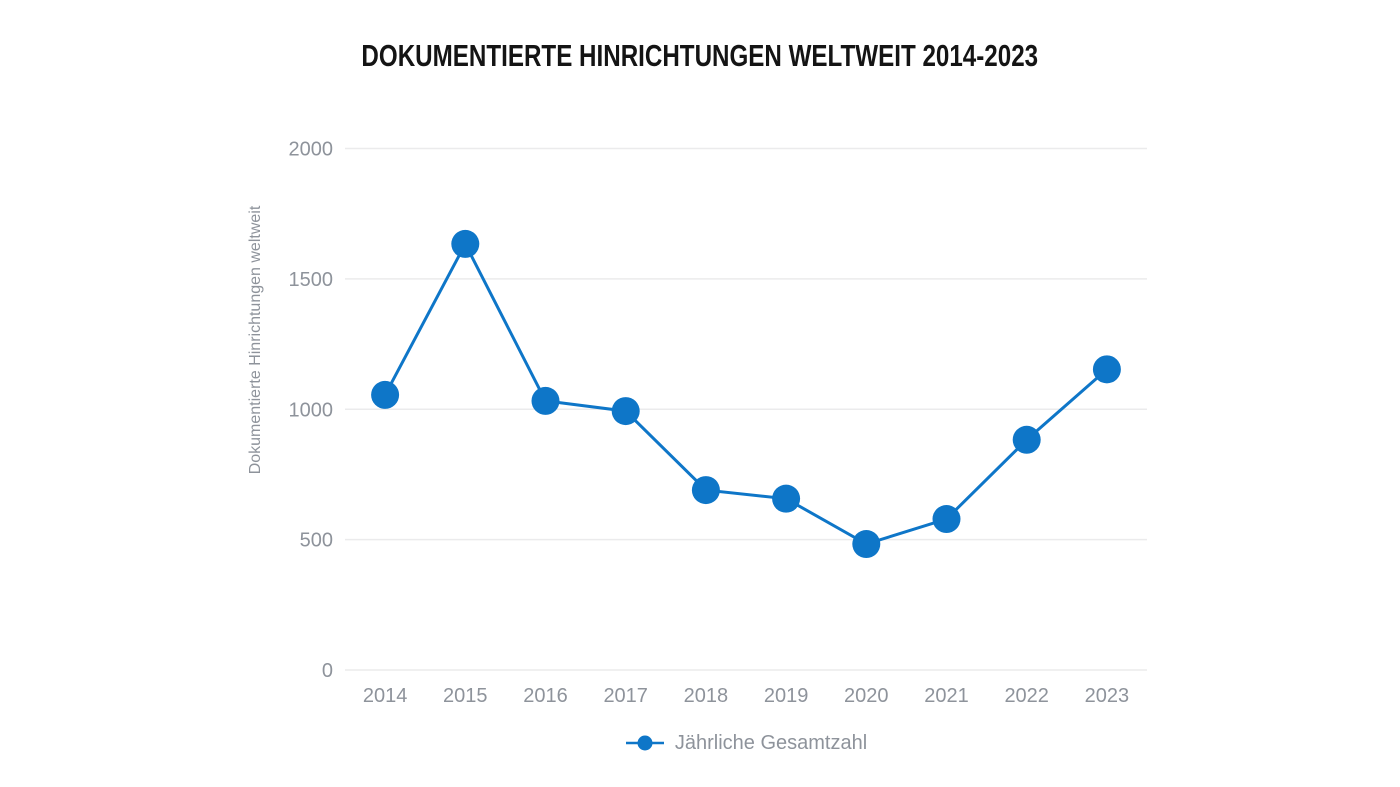 This screenshot has width=1400, height=787. I want to click on x-tick-label: 2014, so click(385, 696).